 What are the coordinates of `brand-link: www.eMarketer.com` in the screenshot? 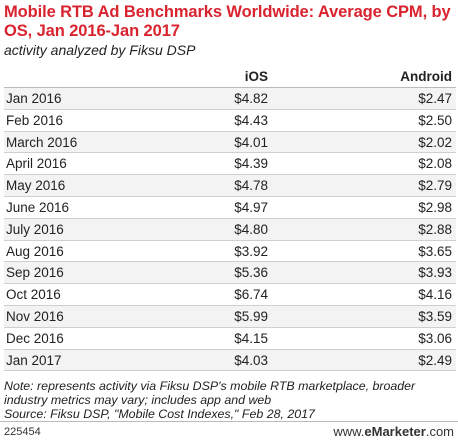 It's located at (393, 431).